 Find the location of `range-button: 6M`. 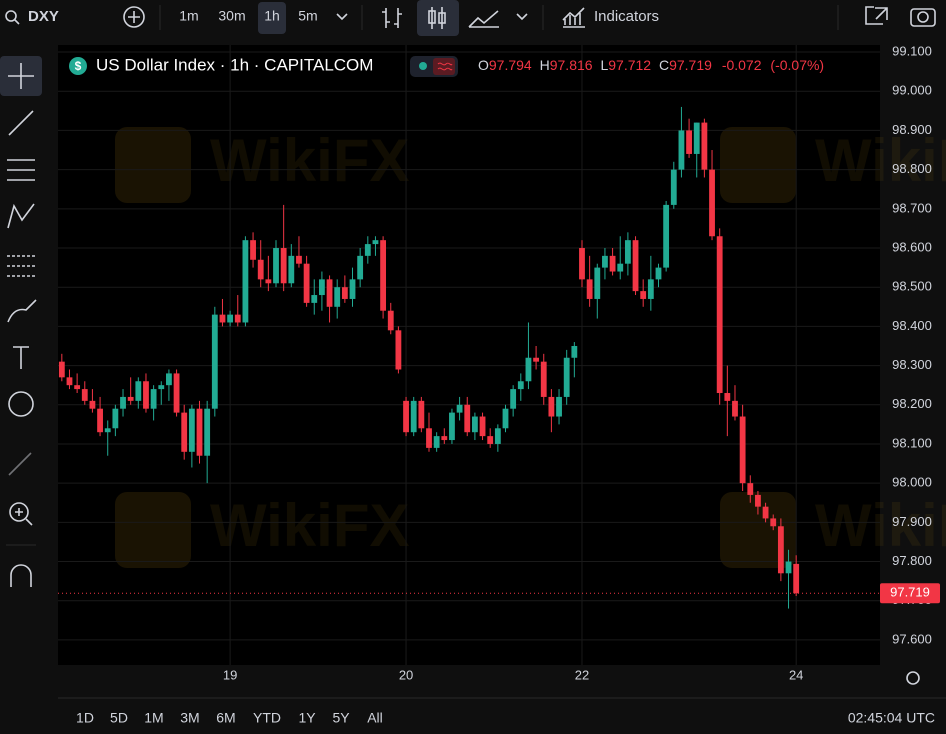

range-button: 6M is located at coordinates (225, 718).